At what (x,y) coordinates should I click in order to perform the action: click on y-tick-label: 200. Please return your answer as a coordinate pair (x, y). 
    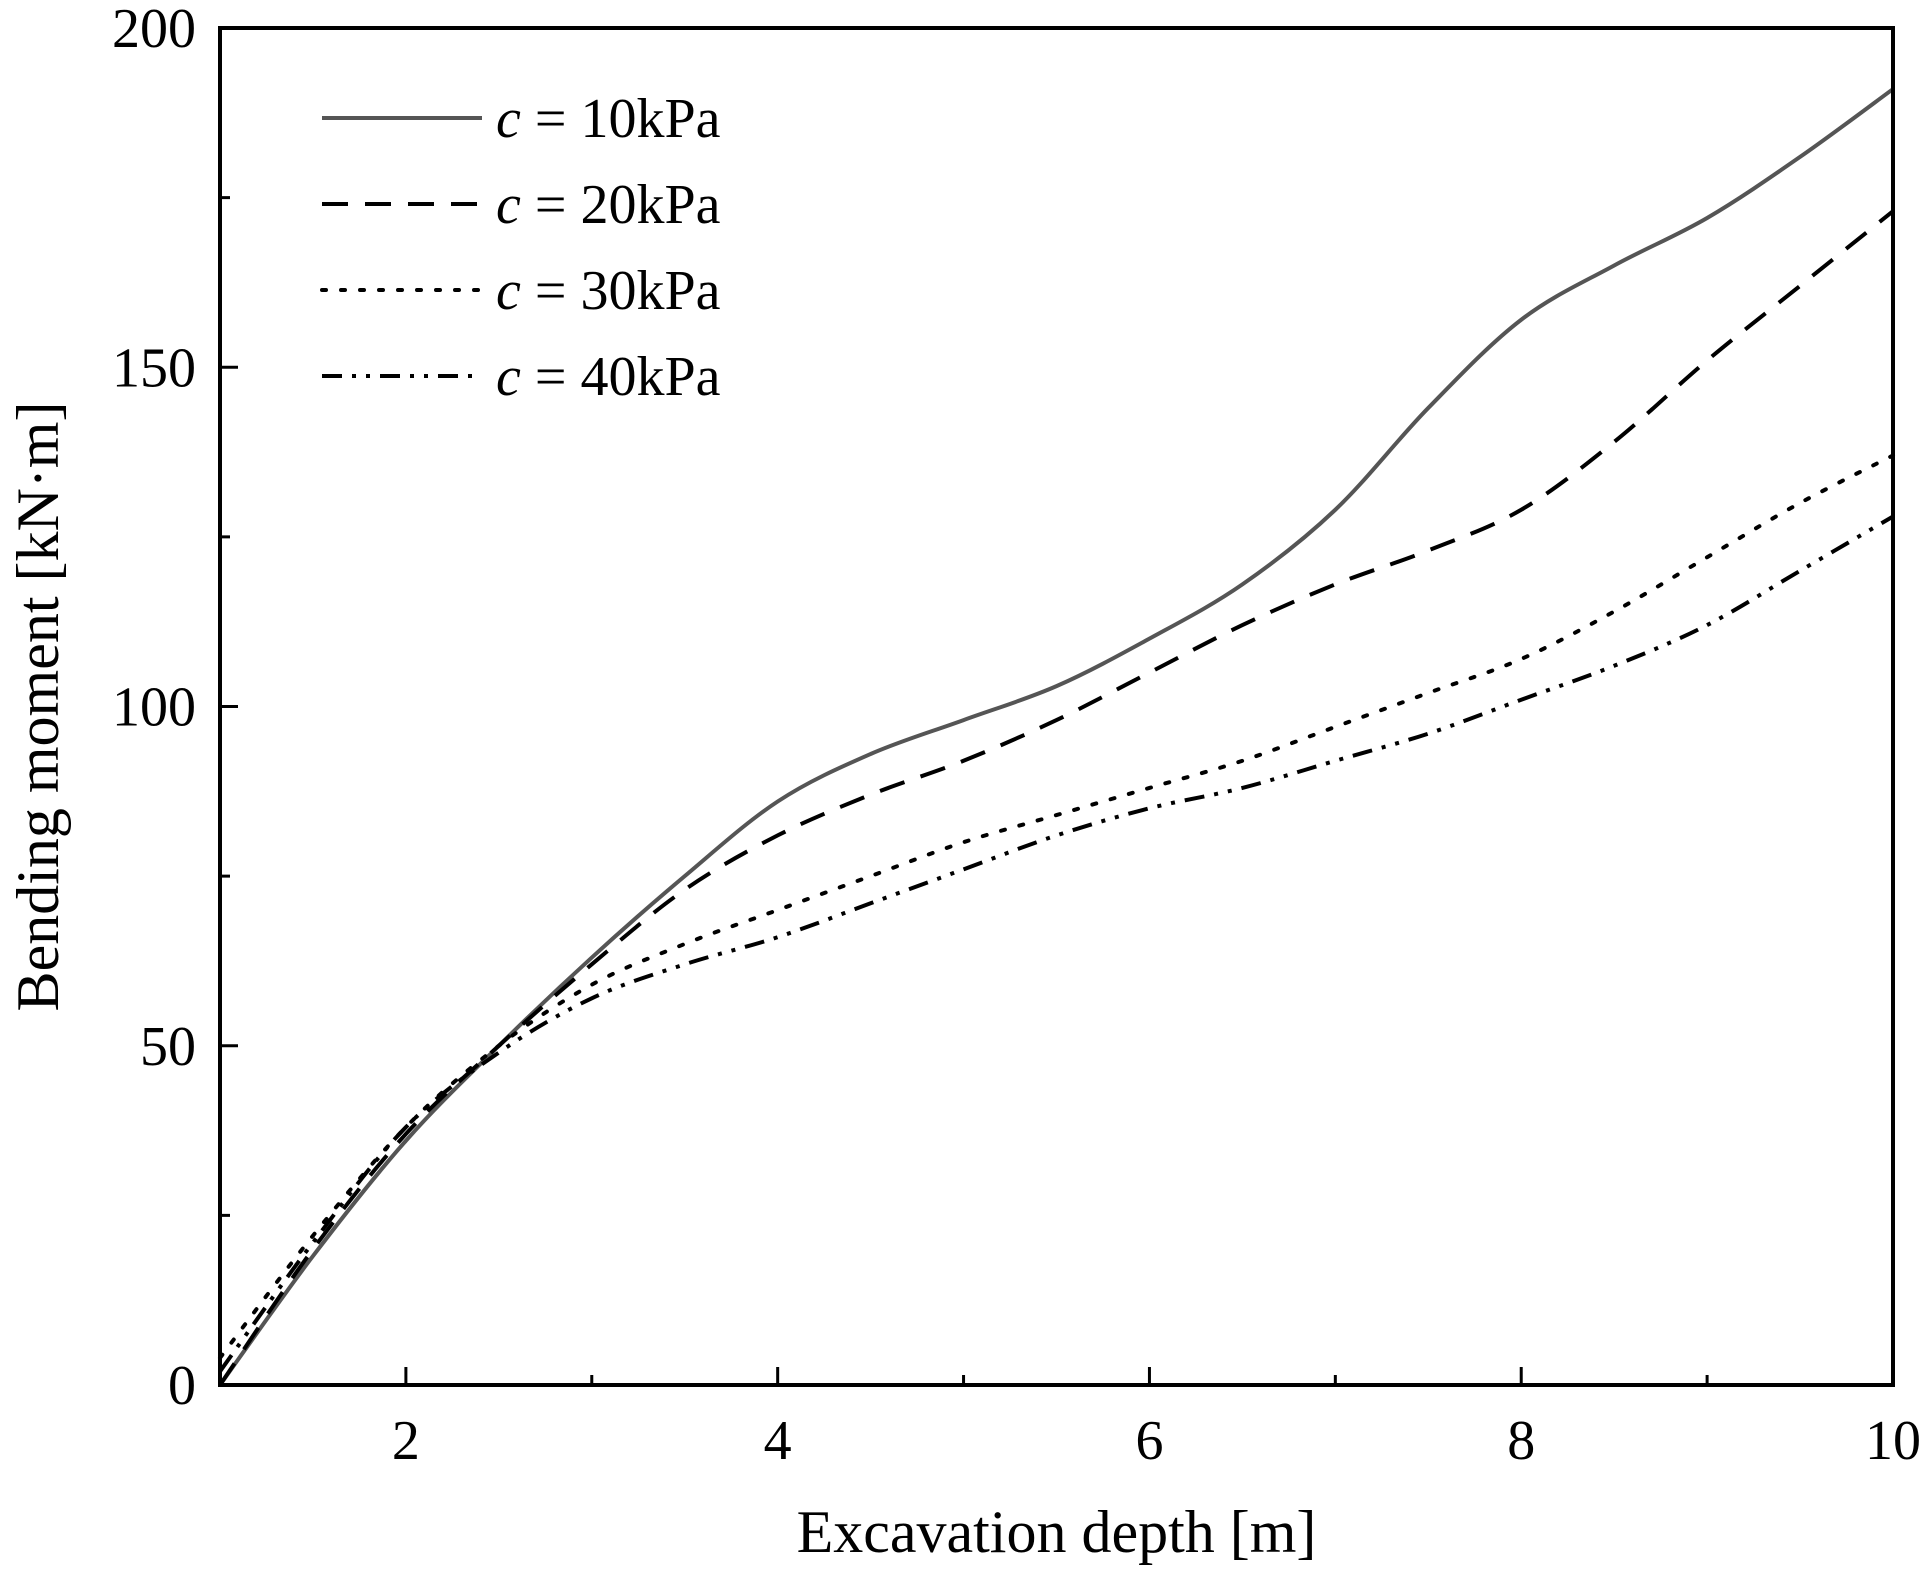
    Looking at the image, I should click on (154, 30).